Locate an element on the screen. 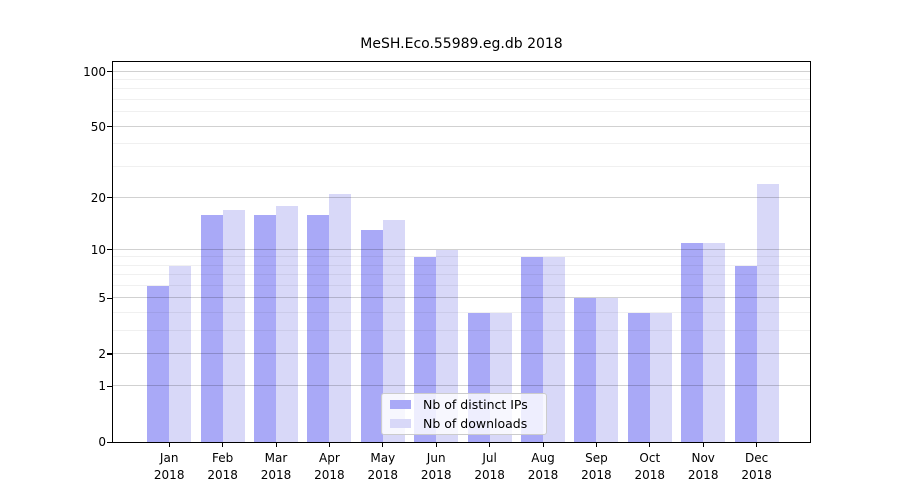 The image size is (900, 500). y-tick-label-100: 100 is located at coordinates (94, 71).